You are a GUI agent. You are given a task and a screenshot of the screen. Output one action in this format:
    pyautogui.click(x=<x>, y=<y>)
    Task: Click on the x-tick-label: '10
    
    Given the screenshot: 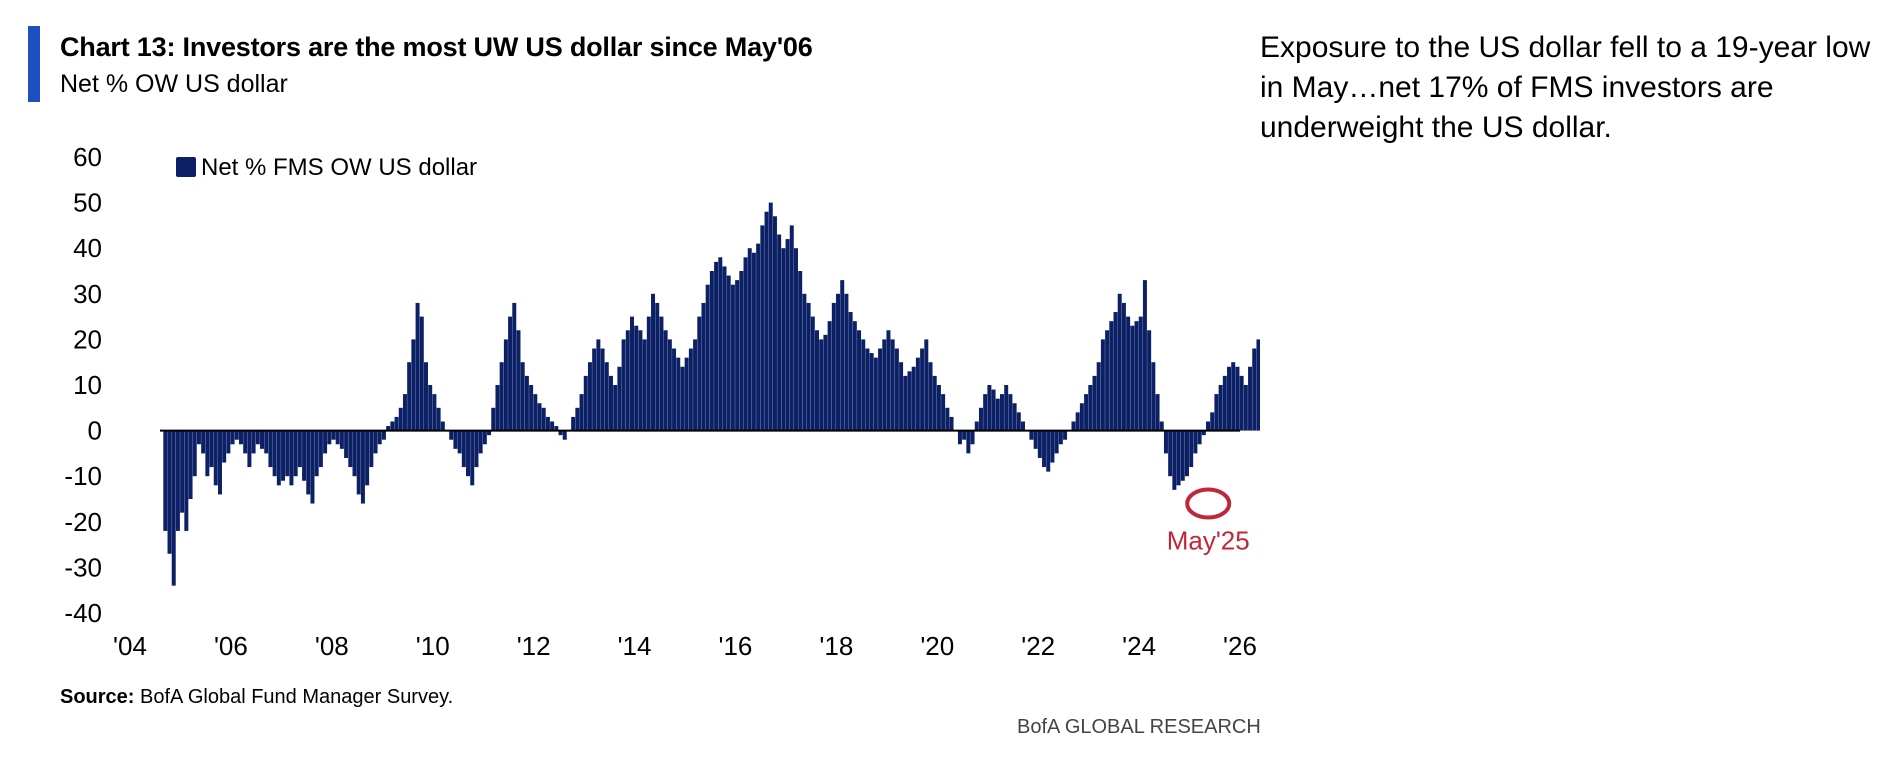 What is the action you would take?
    pyautogui.click(x=433, y=646)
    